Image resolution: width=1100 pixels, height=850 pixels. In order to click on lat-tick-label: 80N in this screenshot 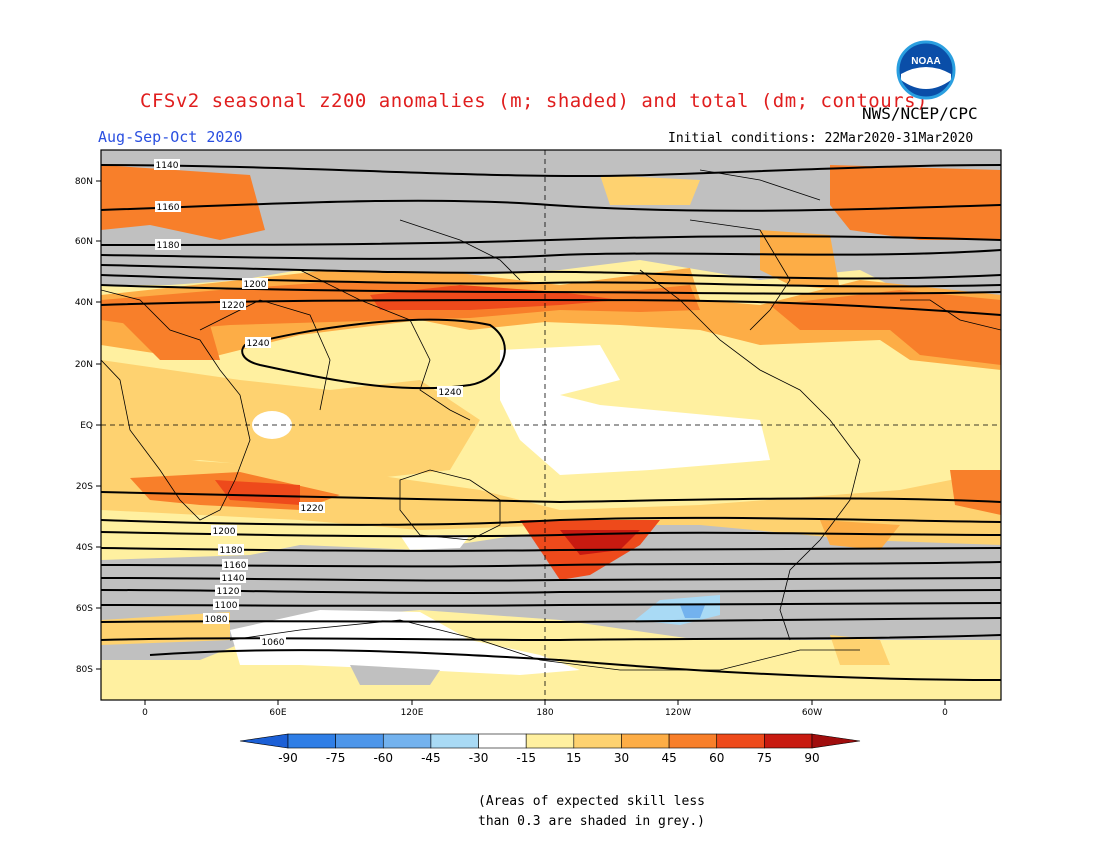, I will do `click(84, 182)`.